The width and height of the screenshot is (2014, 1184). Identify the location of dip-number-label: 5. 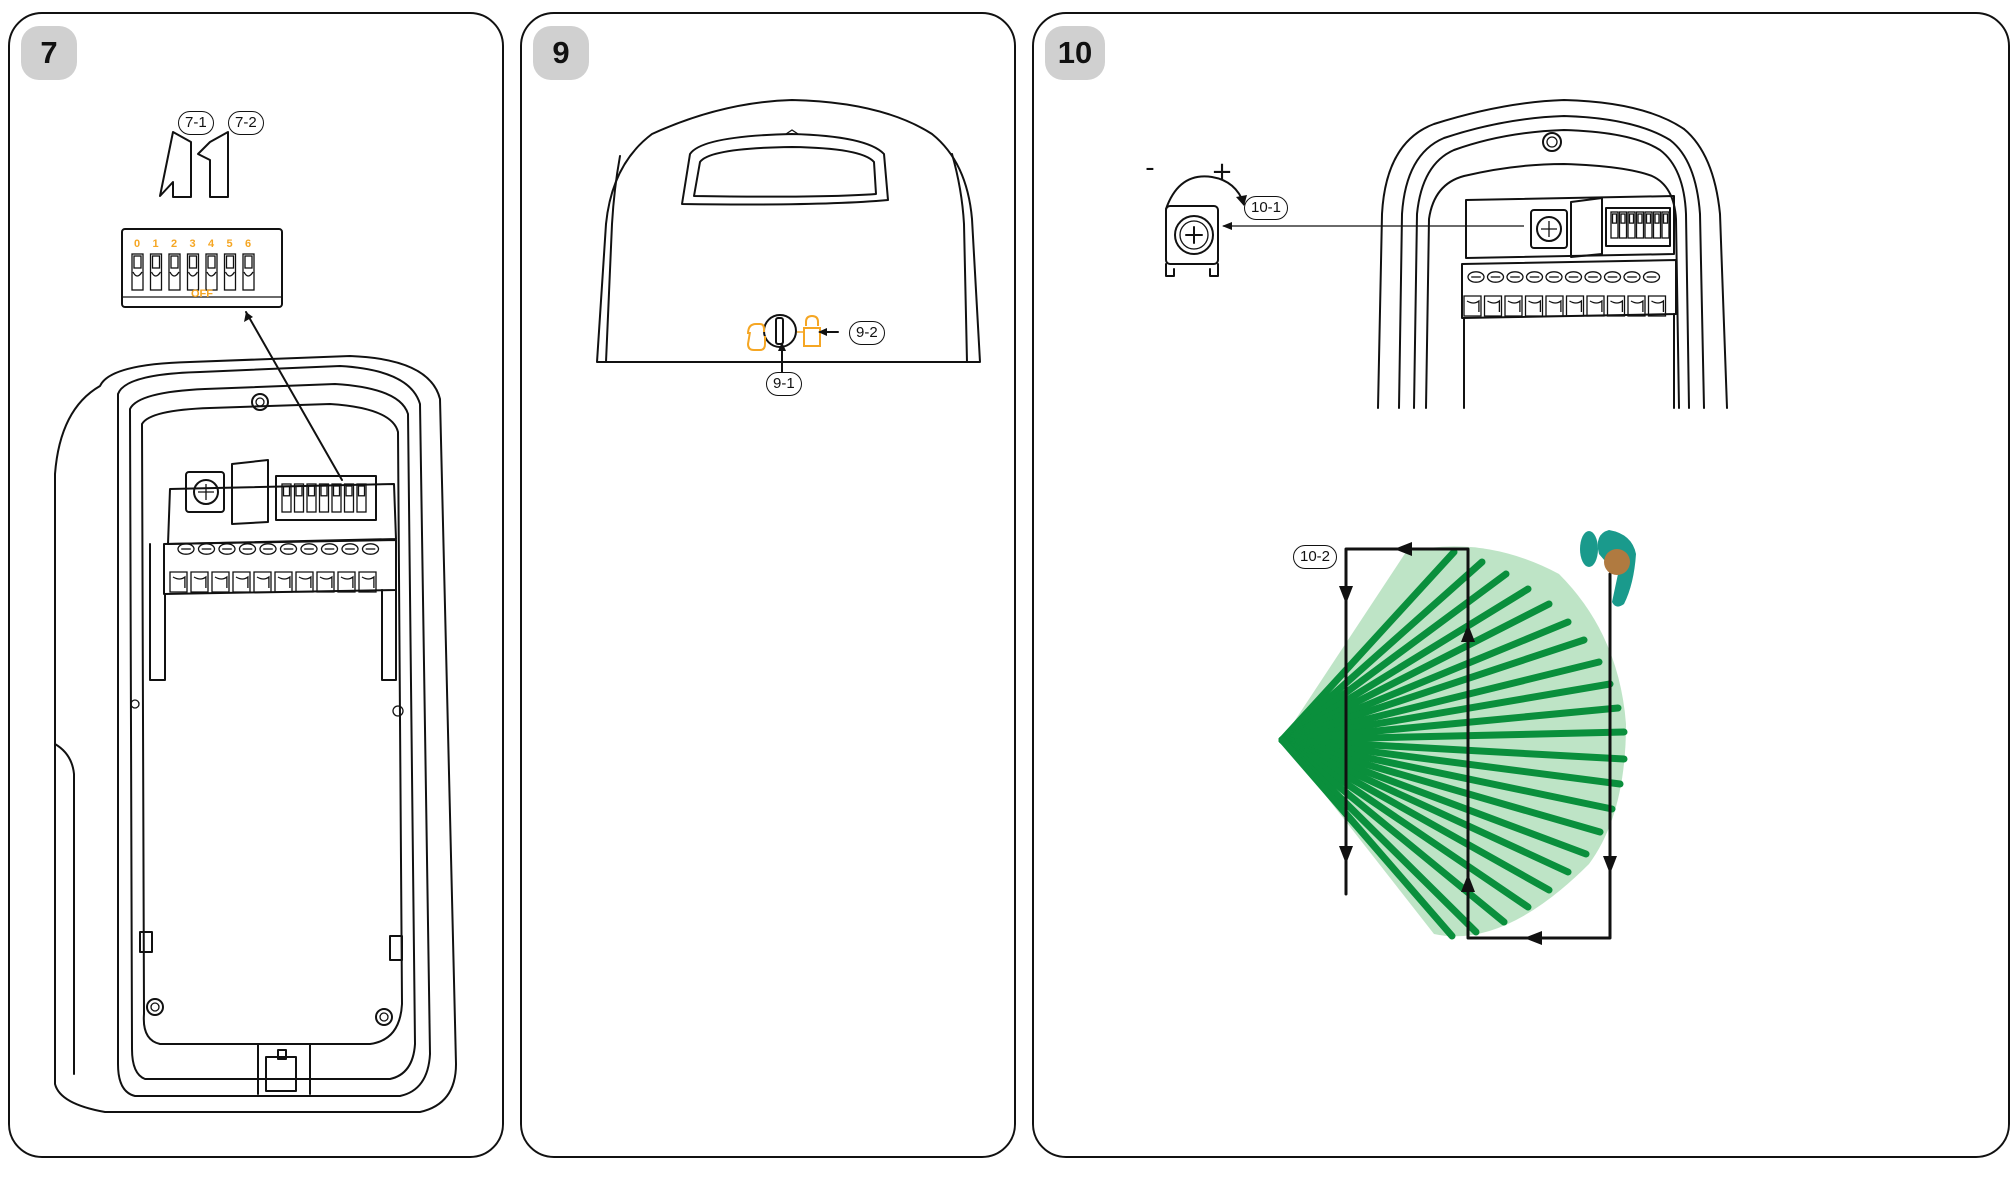
(229, 244).